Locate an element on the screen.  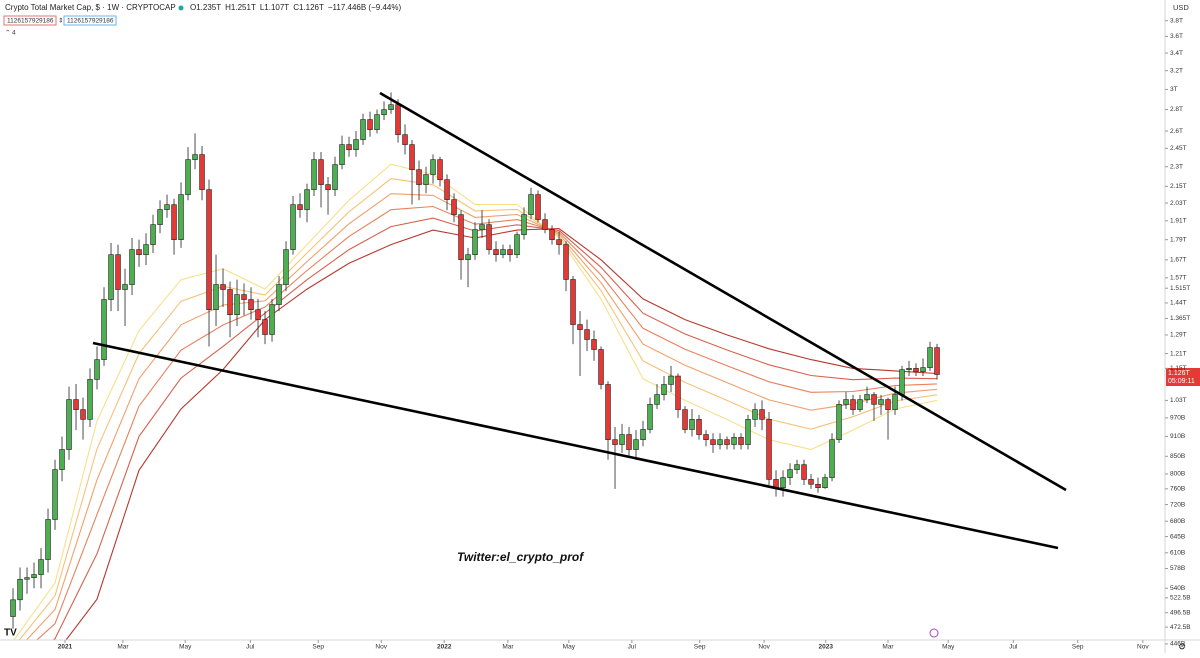
y-tick-label: 3.8T is located at coordinates (1176, 20).